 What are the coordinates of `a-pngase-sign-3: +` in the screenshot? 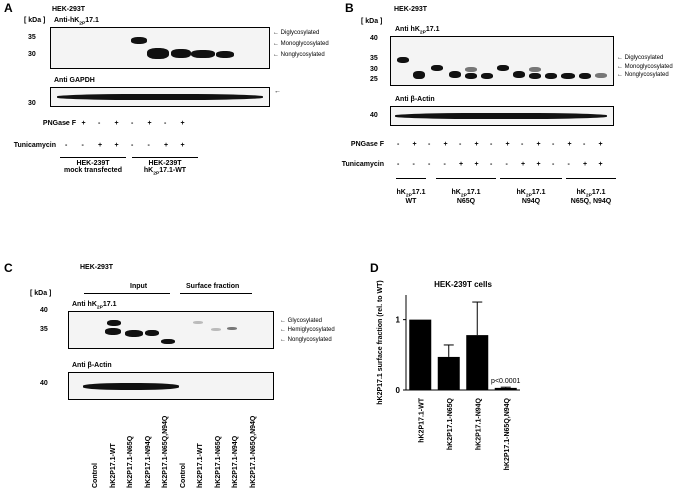 It's located at (116, 123).